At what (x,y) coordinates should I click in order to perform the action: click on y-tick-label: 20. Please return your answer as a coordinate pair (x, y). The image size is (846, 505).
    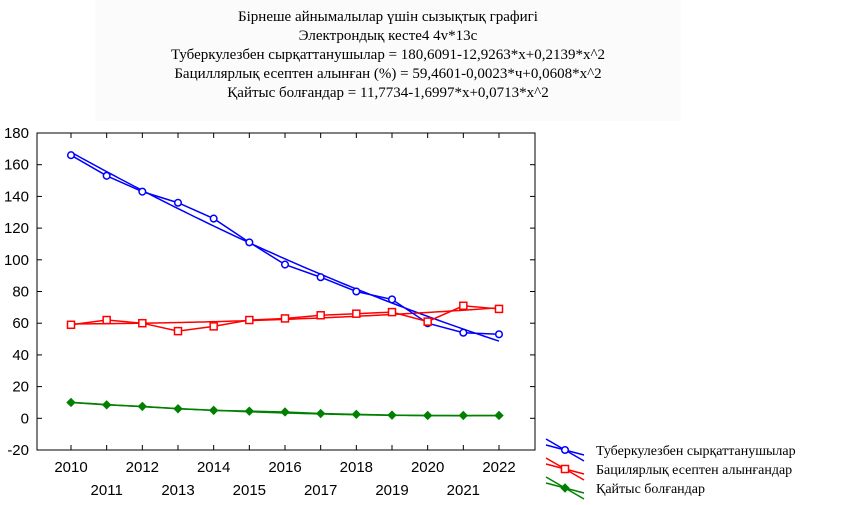
    Looking at the image, I should click on (20, 387).